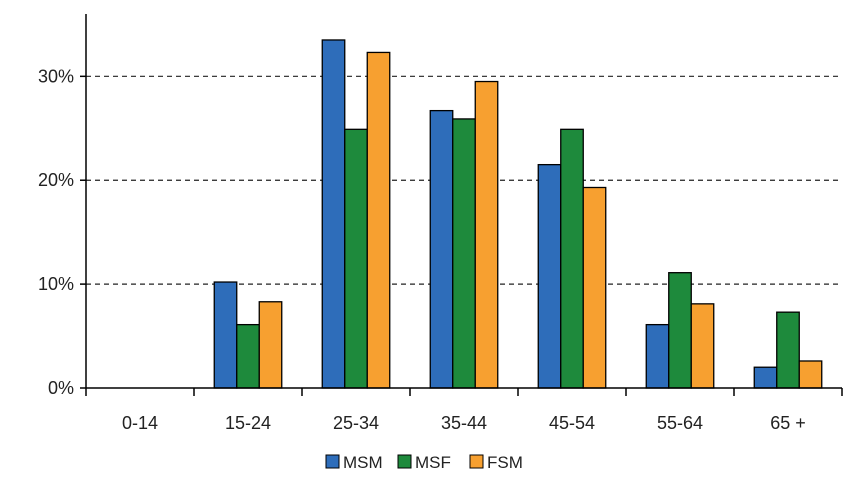 Image resolution: width=849 pixels, height=482 pixels. I want to click on legend-label-msm: MSM, so click(363, 462).